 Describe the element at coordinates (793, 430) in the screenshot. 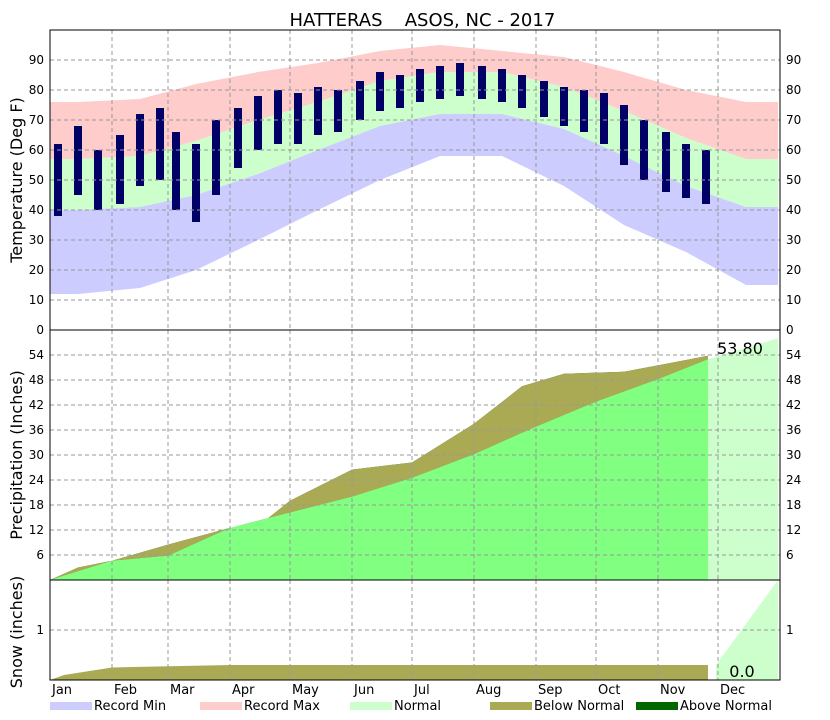

I see `y-tick-label-right: 36` at that location.